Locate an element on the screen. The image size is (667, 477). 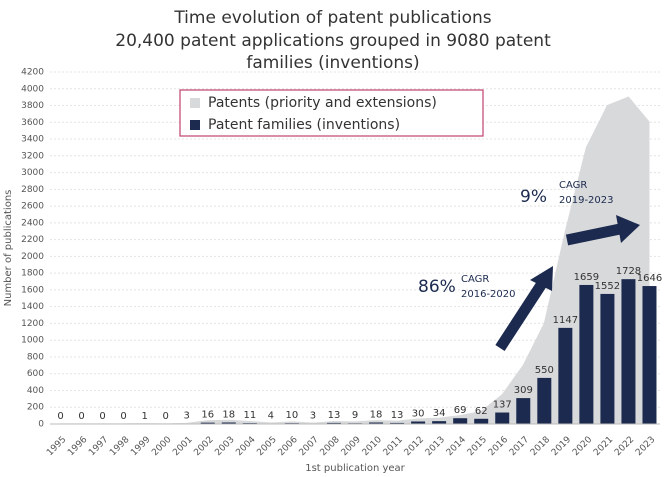
x-tick-label: 2013 is located at coordinates (435, 446).